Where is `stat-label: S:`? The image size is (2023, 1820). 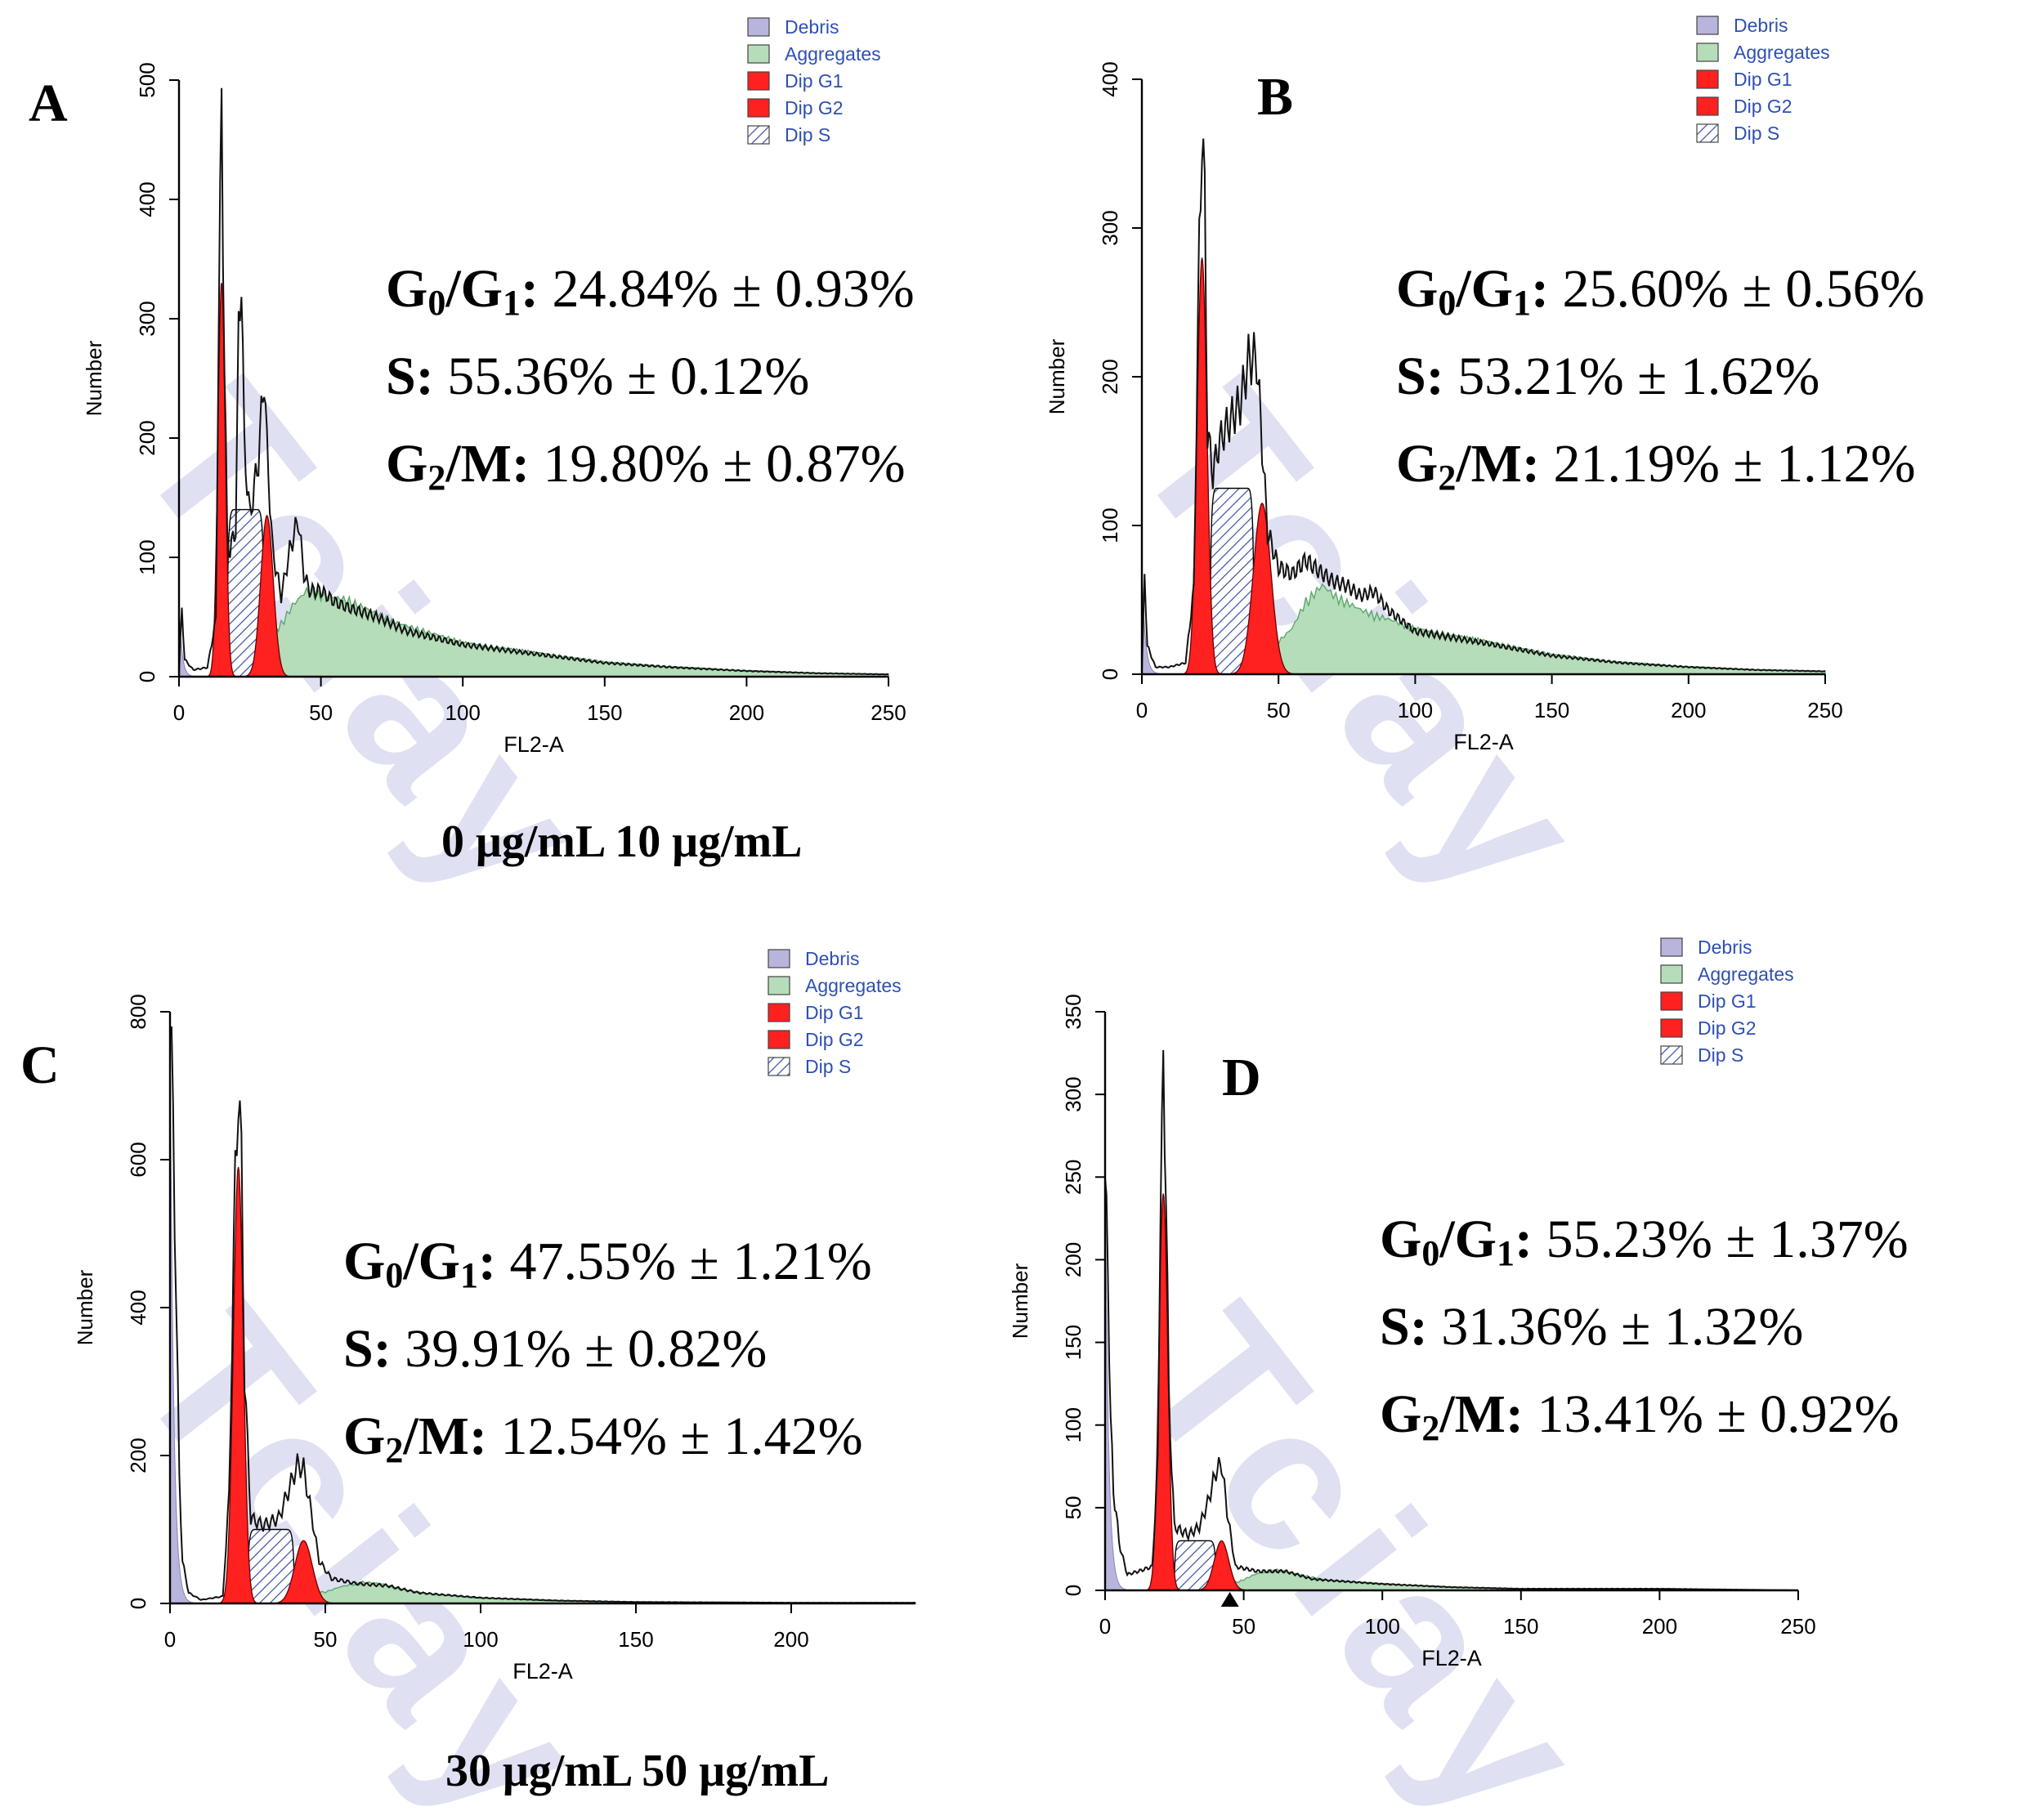 stat-label: S: is located at coordinates (368, 1349).